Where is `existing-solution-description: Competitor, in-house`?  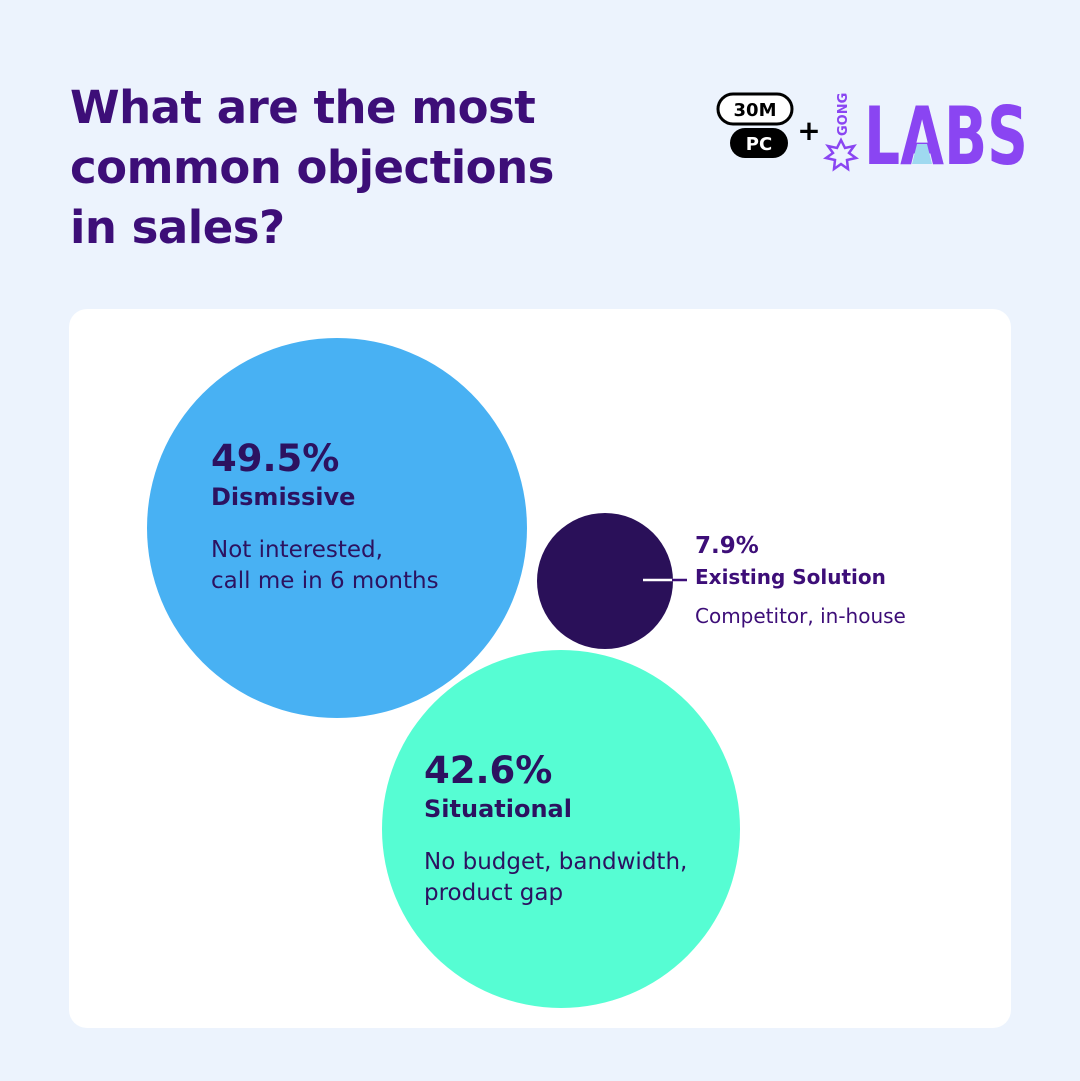
existing-solution-description: Competitor, in-house is located at coordinates (800, 616).